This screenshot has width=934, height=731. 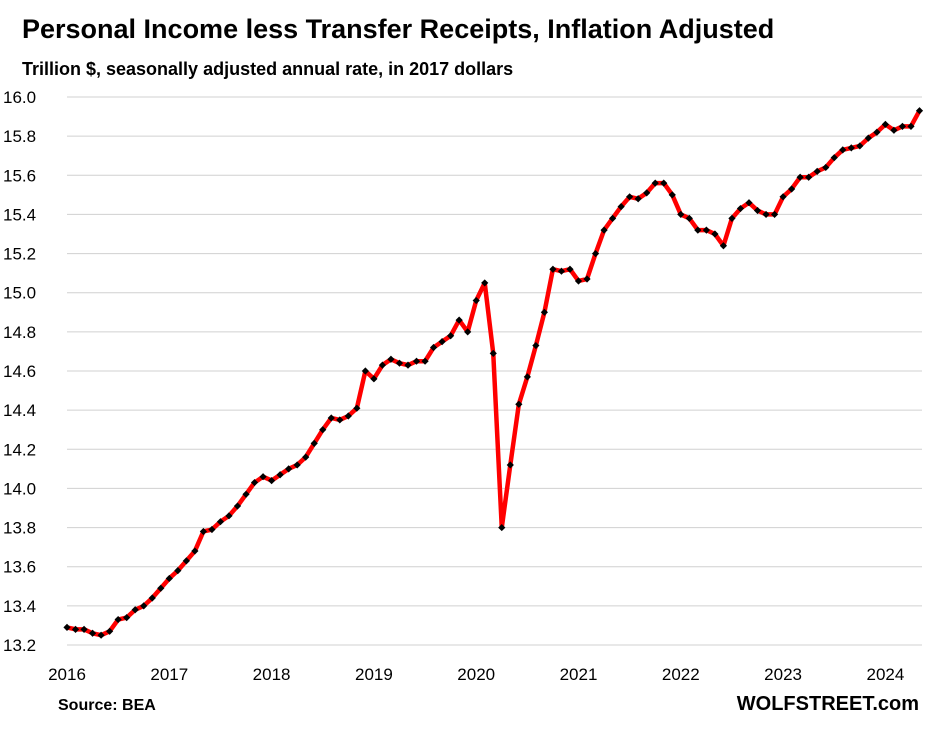 What do you see at coordinates (19, 410) in the screenshot?
I see `y-tick-label: 14.4` at bounding box center [19, 410].